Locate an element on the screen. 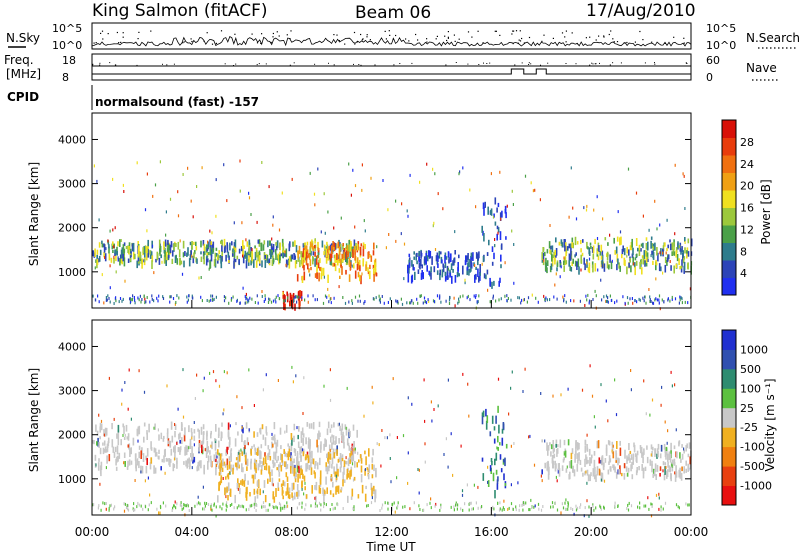 Image resolution: width=800 pixels, height=554 pixels. freq-panel: Freq. [MHz] 18 8 60 0 Nave is located at coordinates (391, 68).